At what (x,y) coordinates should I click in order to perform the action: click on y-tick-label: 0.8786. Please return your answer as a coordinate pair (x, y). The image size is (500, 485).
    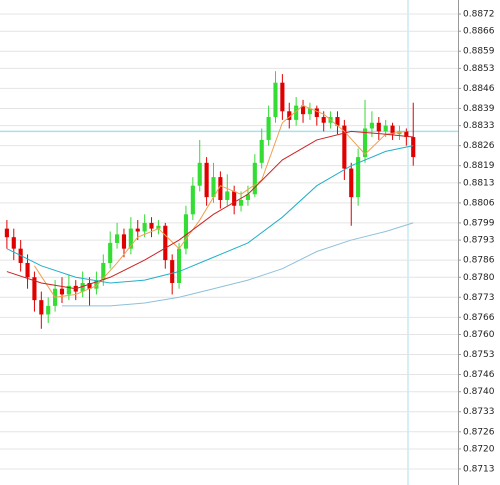
    Looking at the image, I should click on (479, 261).